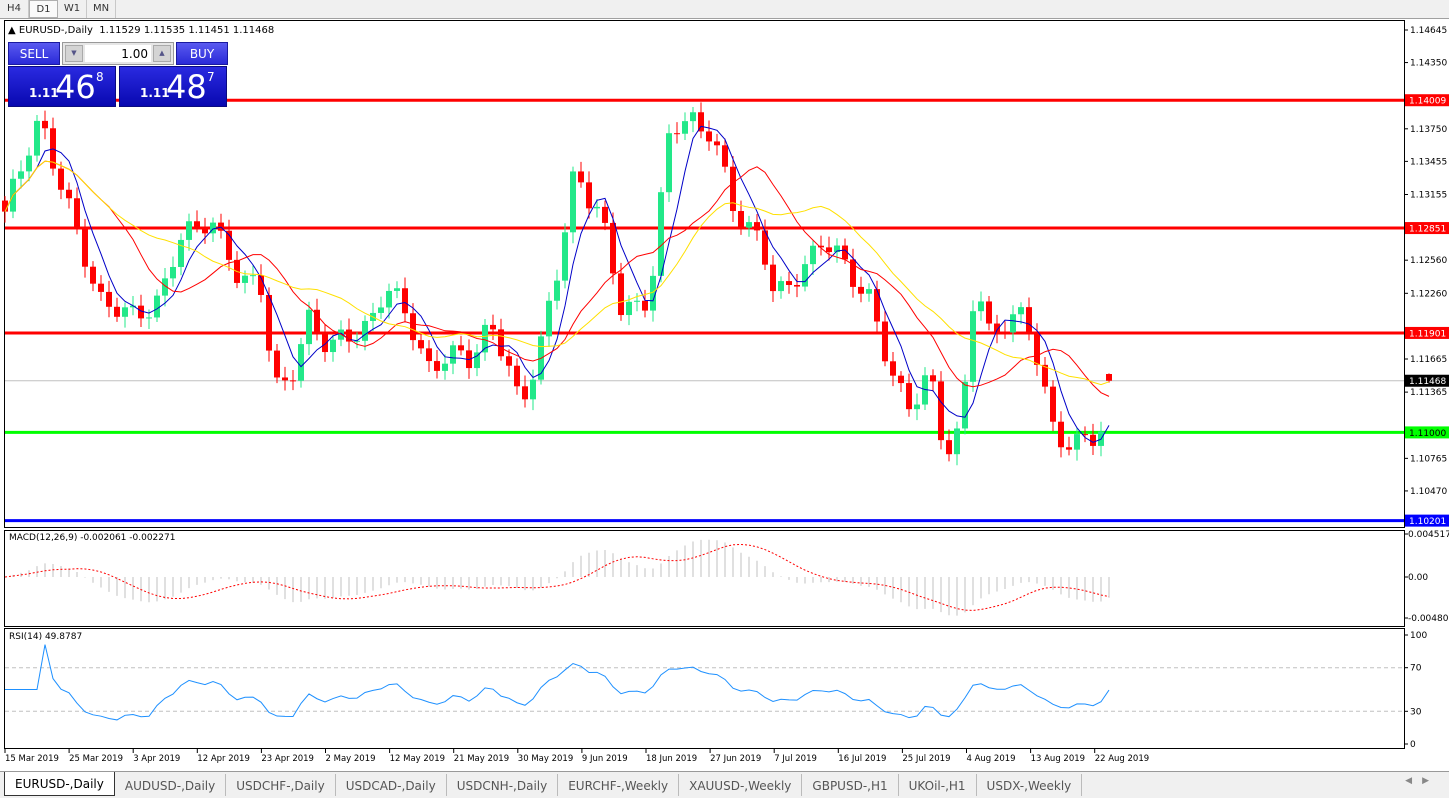 This screenshot has height=798, width=1449. What do you see at coordinates (557, 682) in the screenshot?
I see `rsi-line` at bounding box center [557, 682].